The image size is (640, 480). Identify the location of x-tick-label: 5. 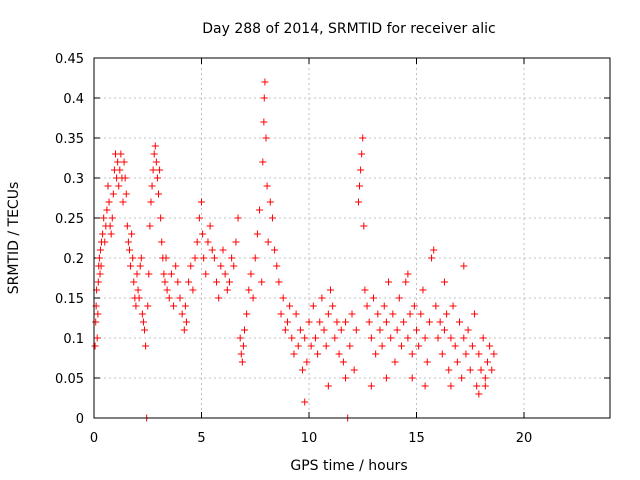
(201, 438).